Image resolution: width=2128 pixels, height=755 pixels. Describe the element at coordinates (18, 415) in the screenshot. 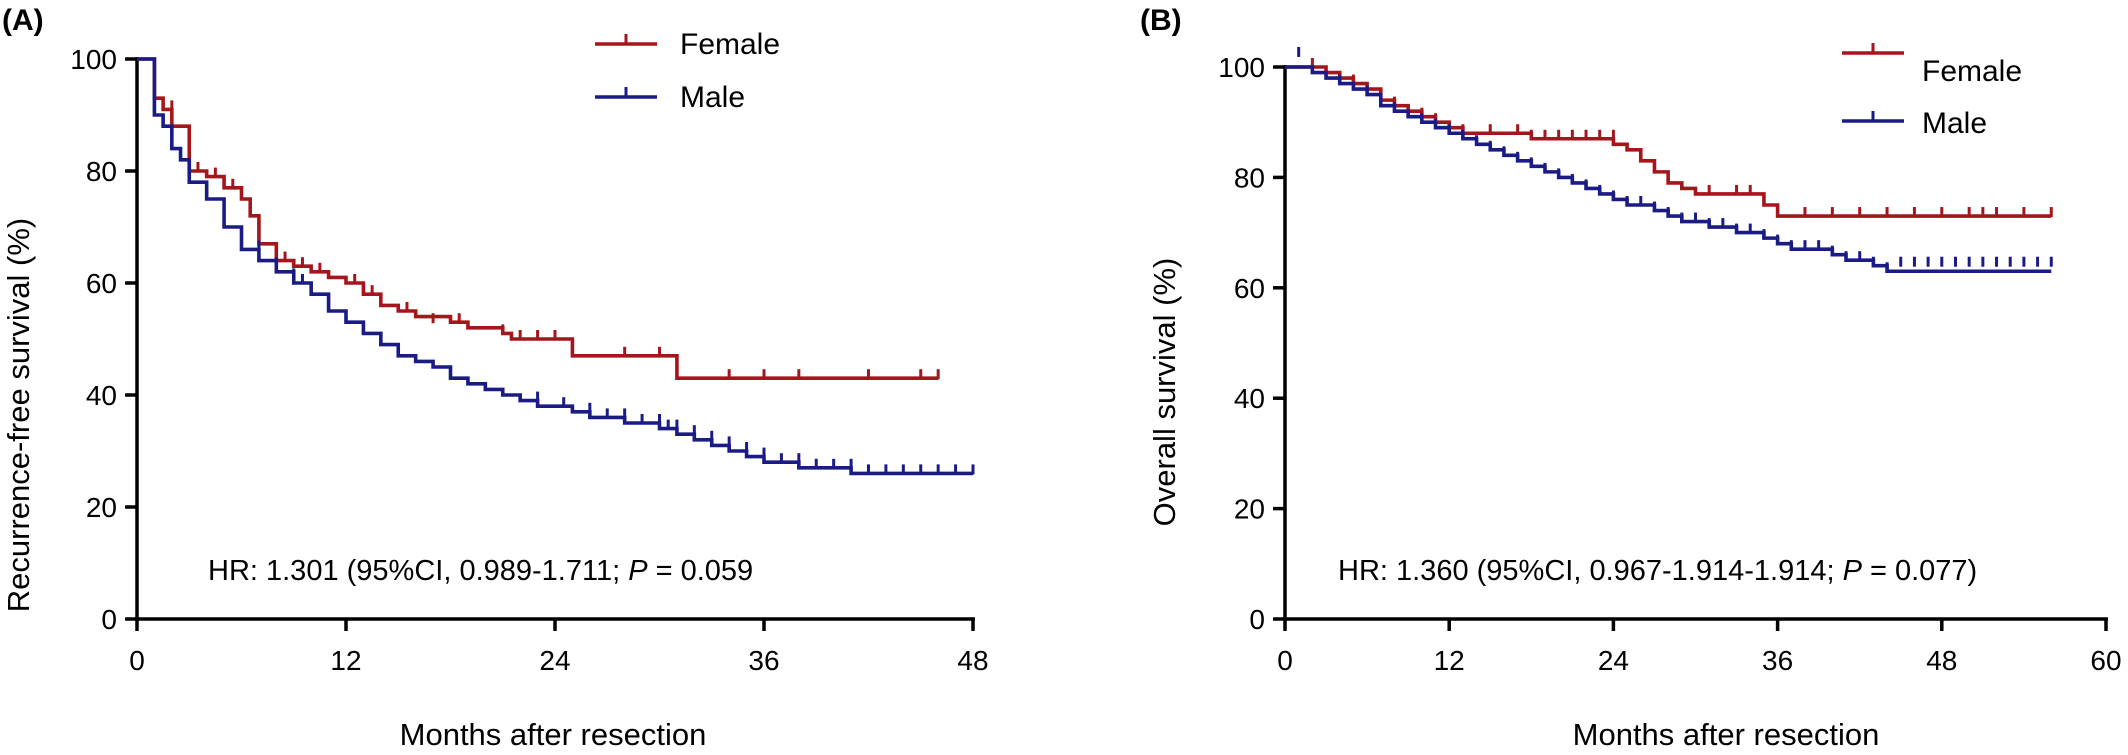

I see `y-axis-label: Recurrence-free survival (%)` at that location.